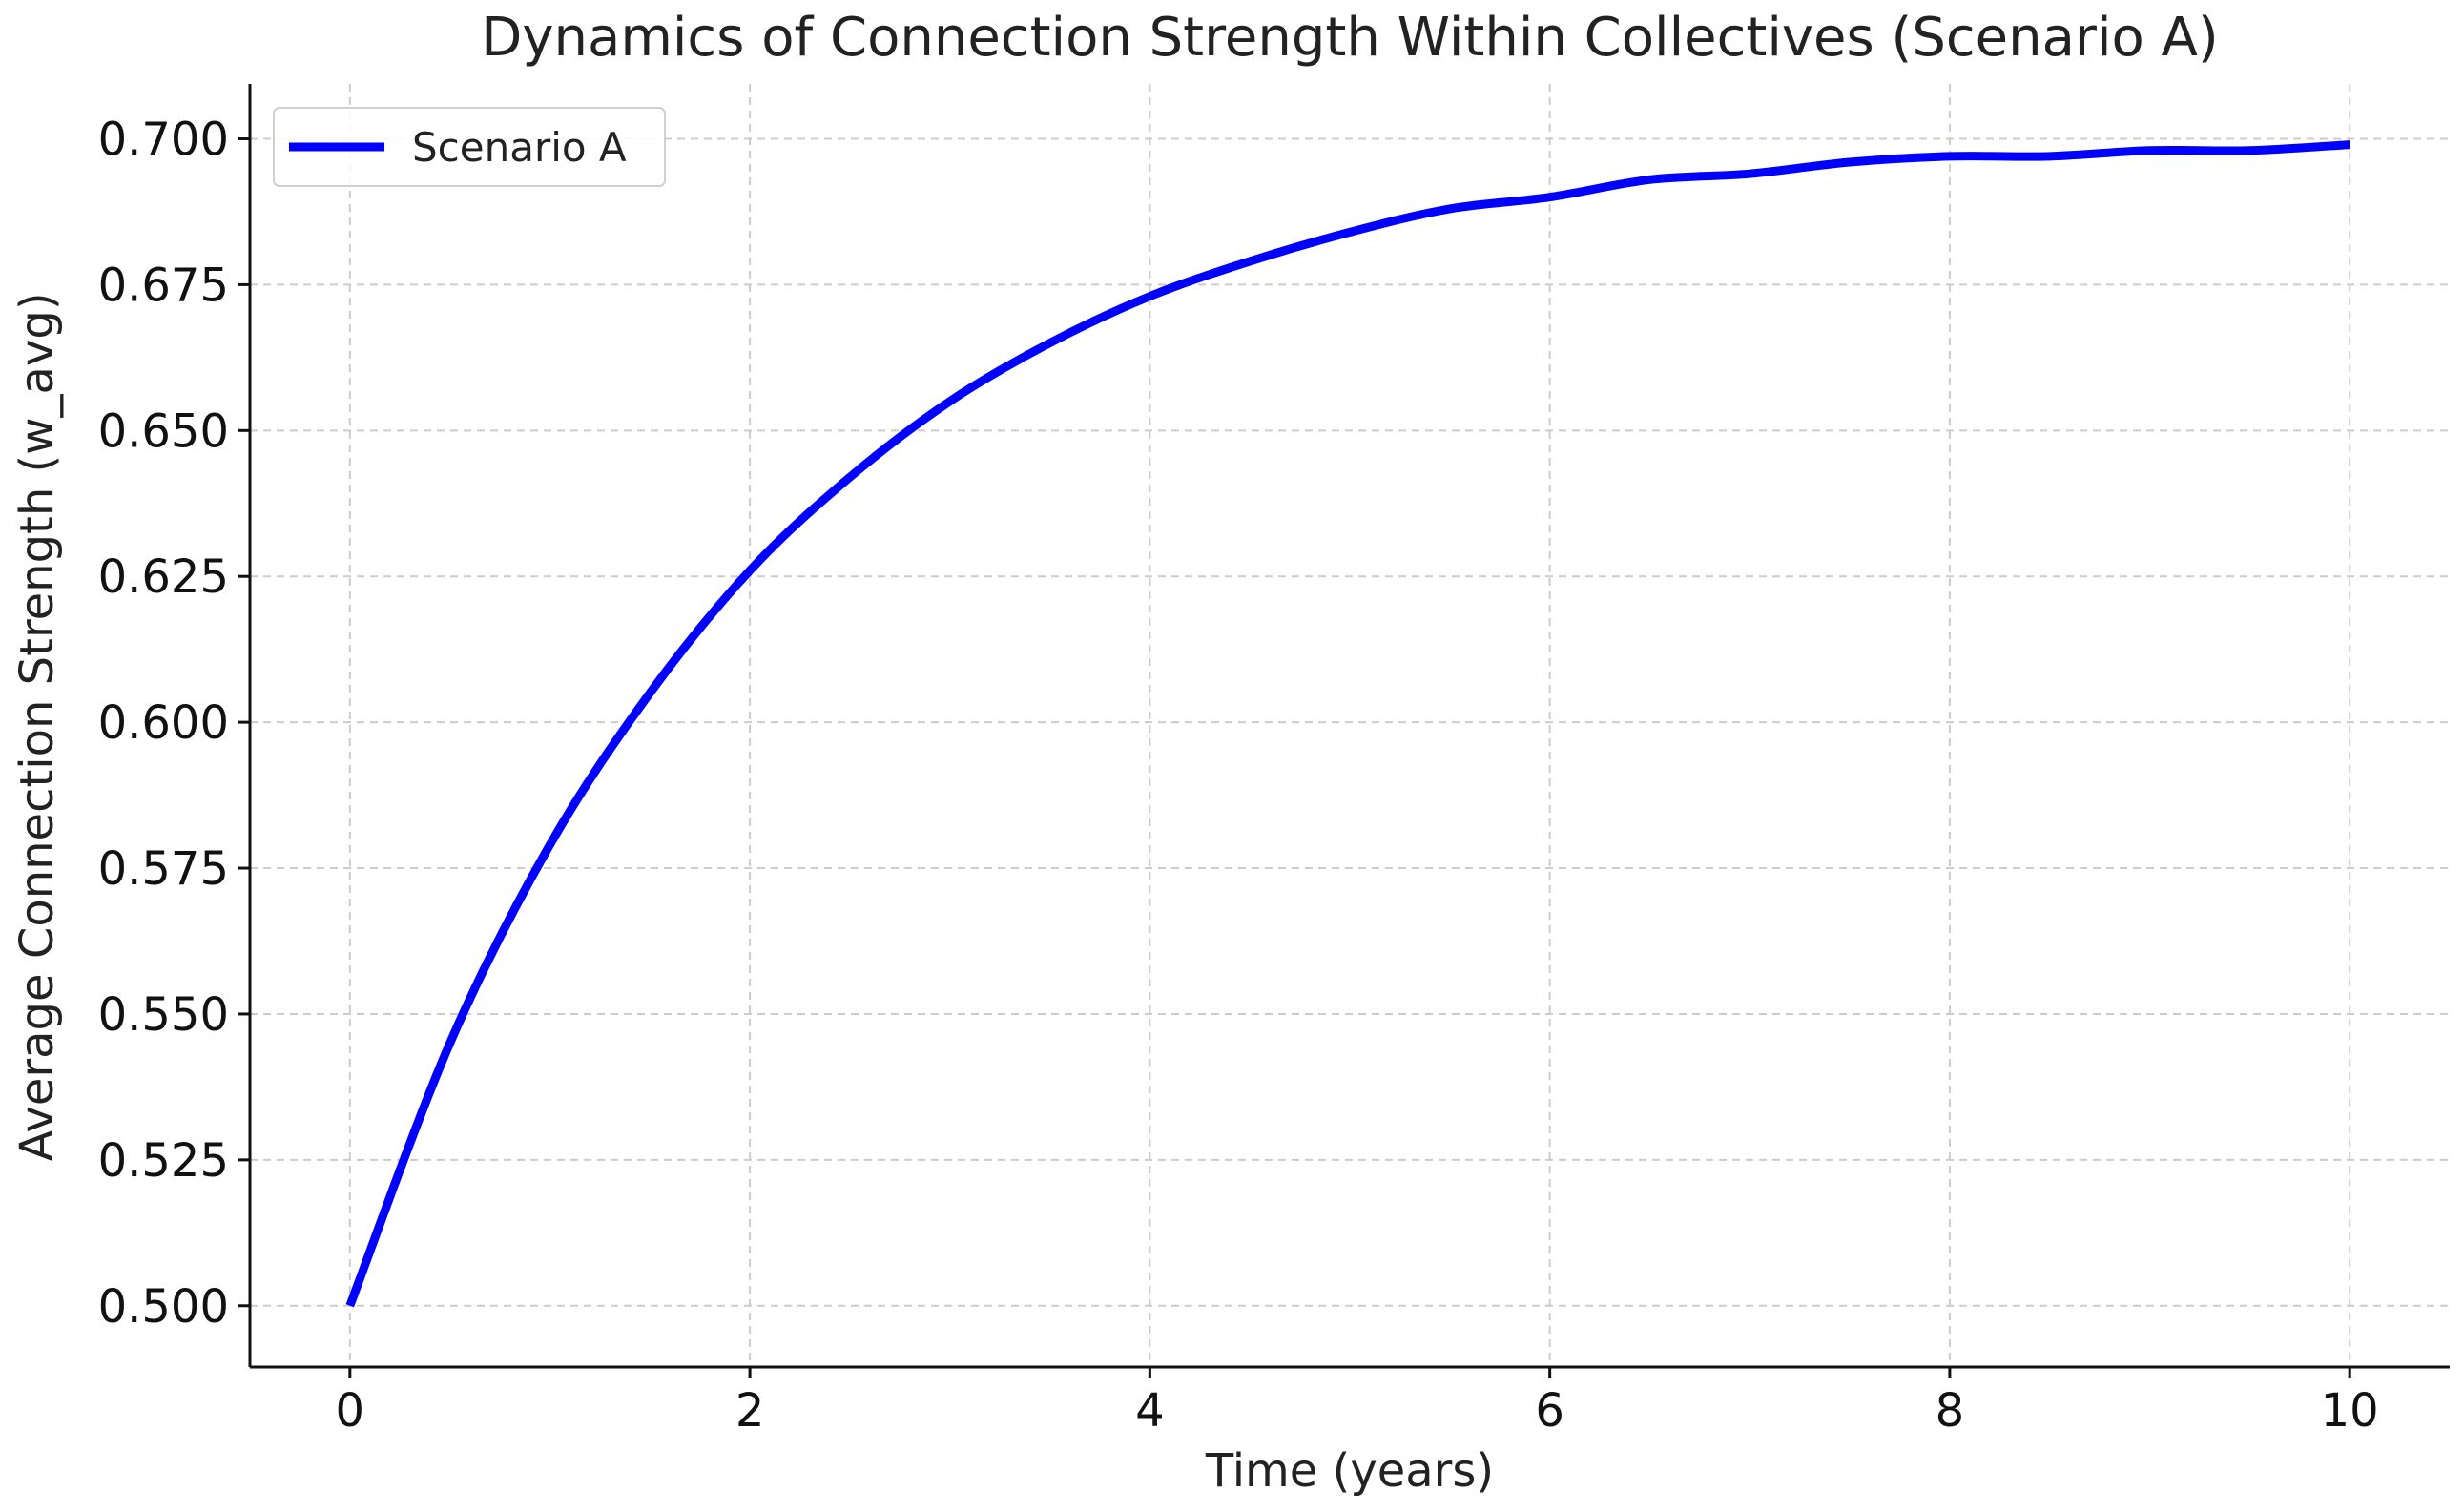 This screenshot has height=1512, width=2464. Describe the element at coordinates (163, 869) in the screenshot. I see `y-tick-label-3: 0.575` at that location.